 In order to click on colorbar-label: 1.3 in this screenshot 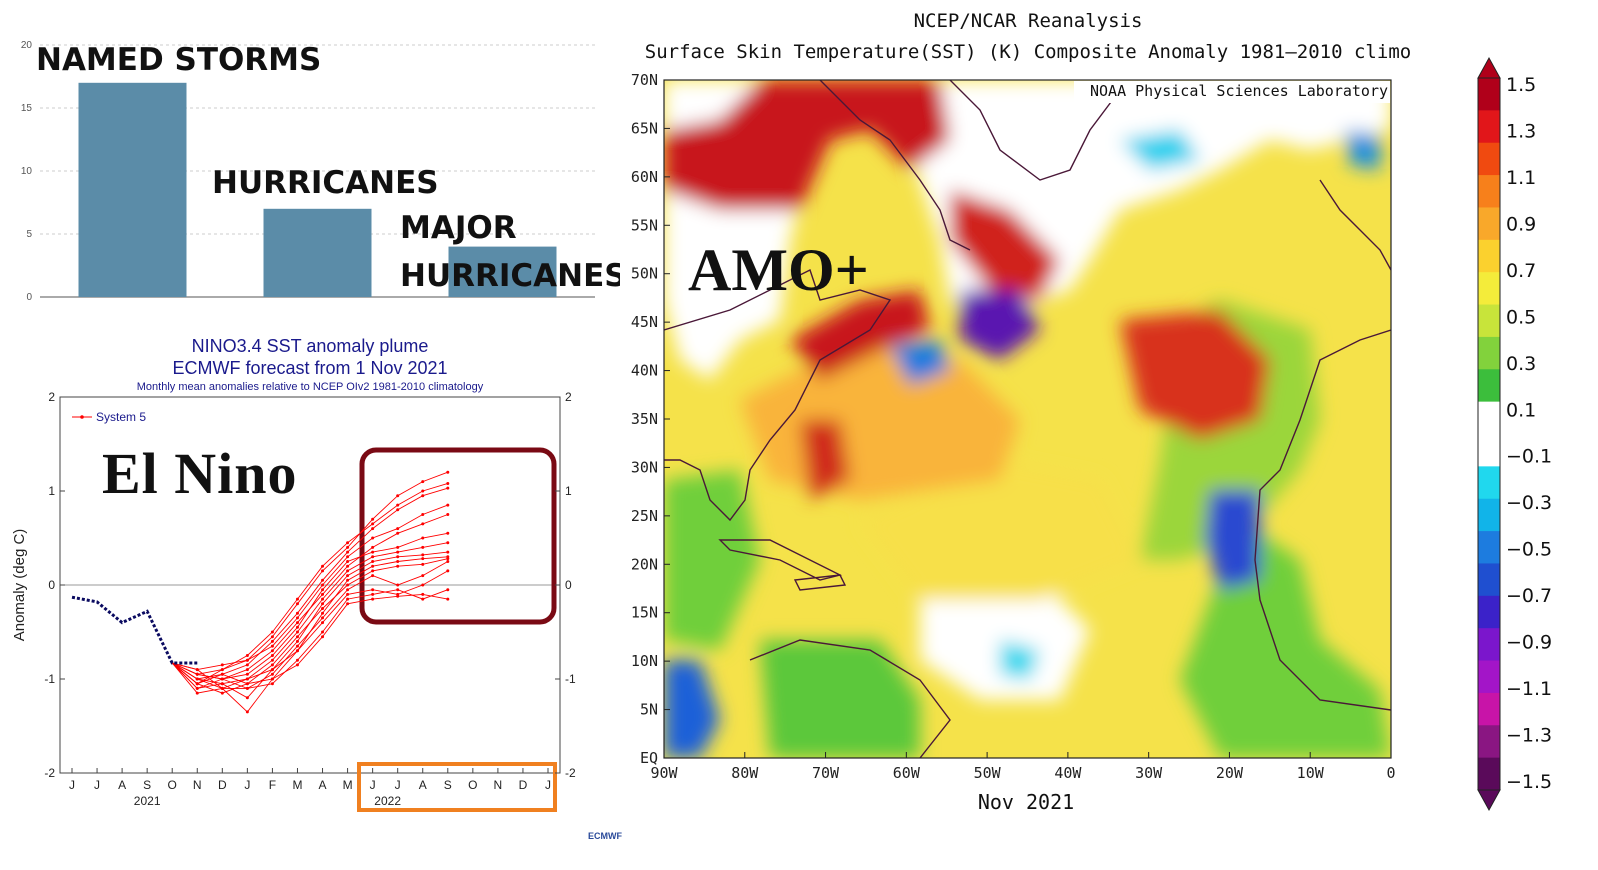, I will do `click(1521, 131)`.